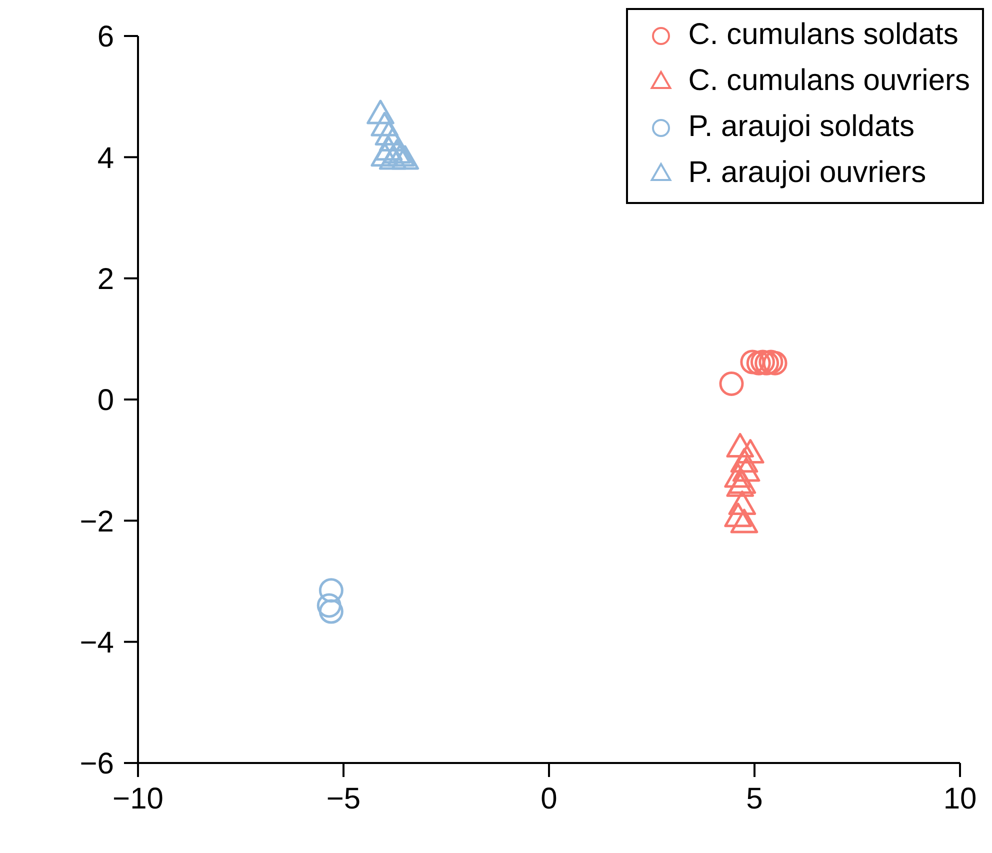 The width and height of the screenshot is (992, 853). What do you see at coordinates (105, 37) in the screenshot?
I see `y-tick-label: 6` at bounding box center [105, 37].